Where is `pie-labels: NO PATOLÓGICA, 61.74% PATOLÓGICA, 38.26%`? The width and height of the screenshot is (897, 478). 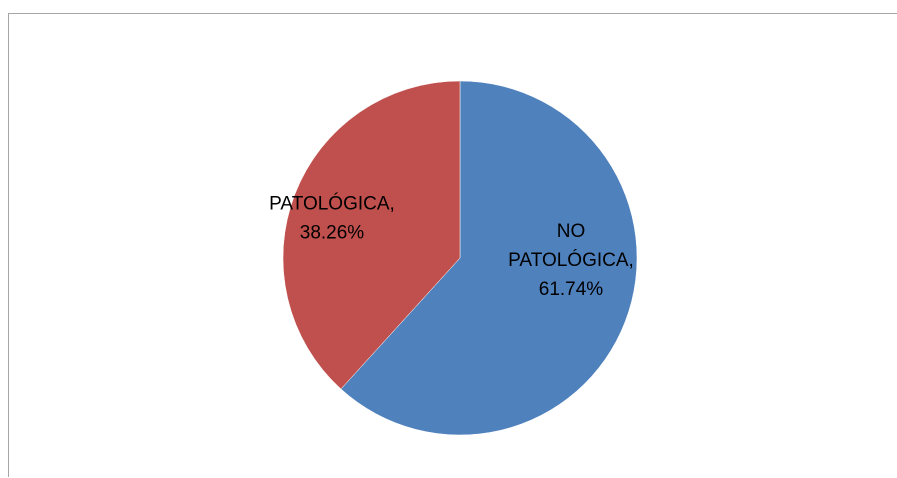 pie-labels: NO PATOLÓGICA, 61.74% PATOLÓGICA, 38.26% is located at coordinates (451, 247).